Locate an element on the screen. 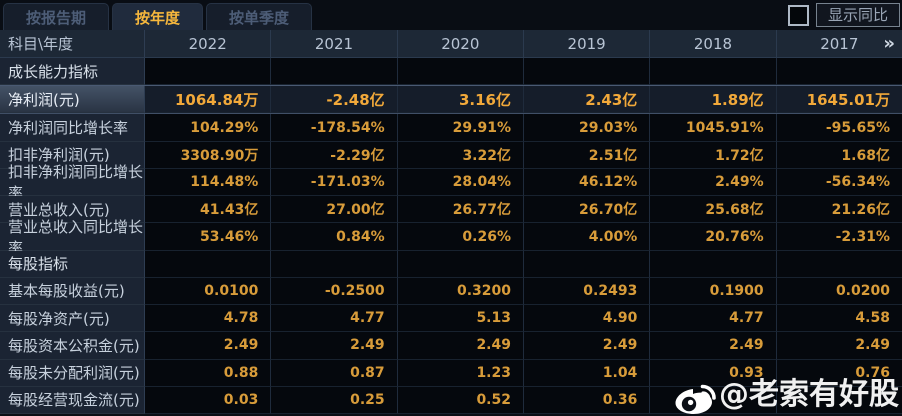 The height and width of the screenshot is (416, 902). year-label: 2017 is located at coordinates (839, 43).